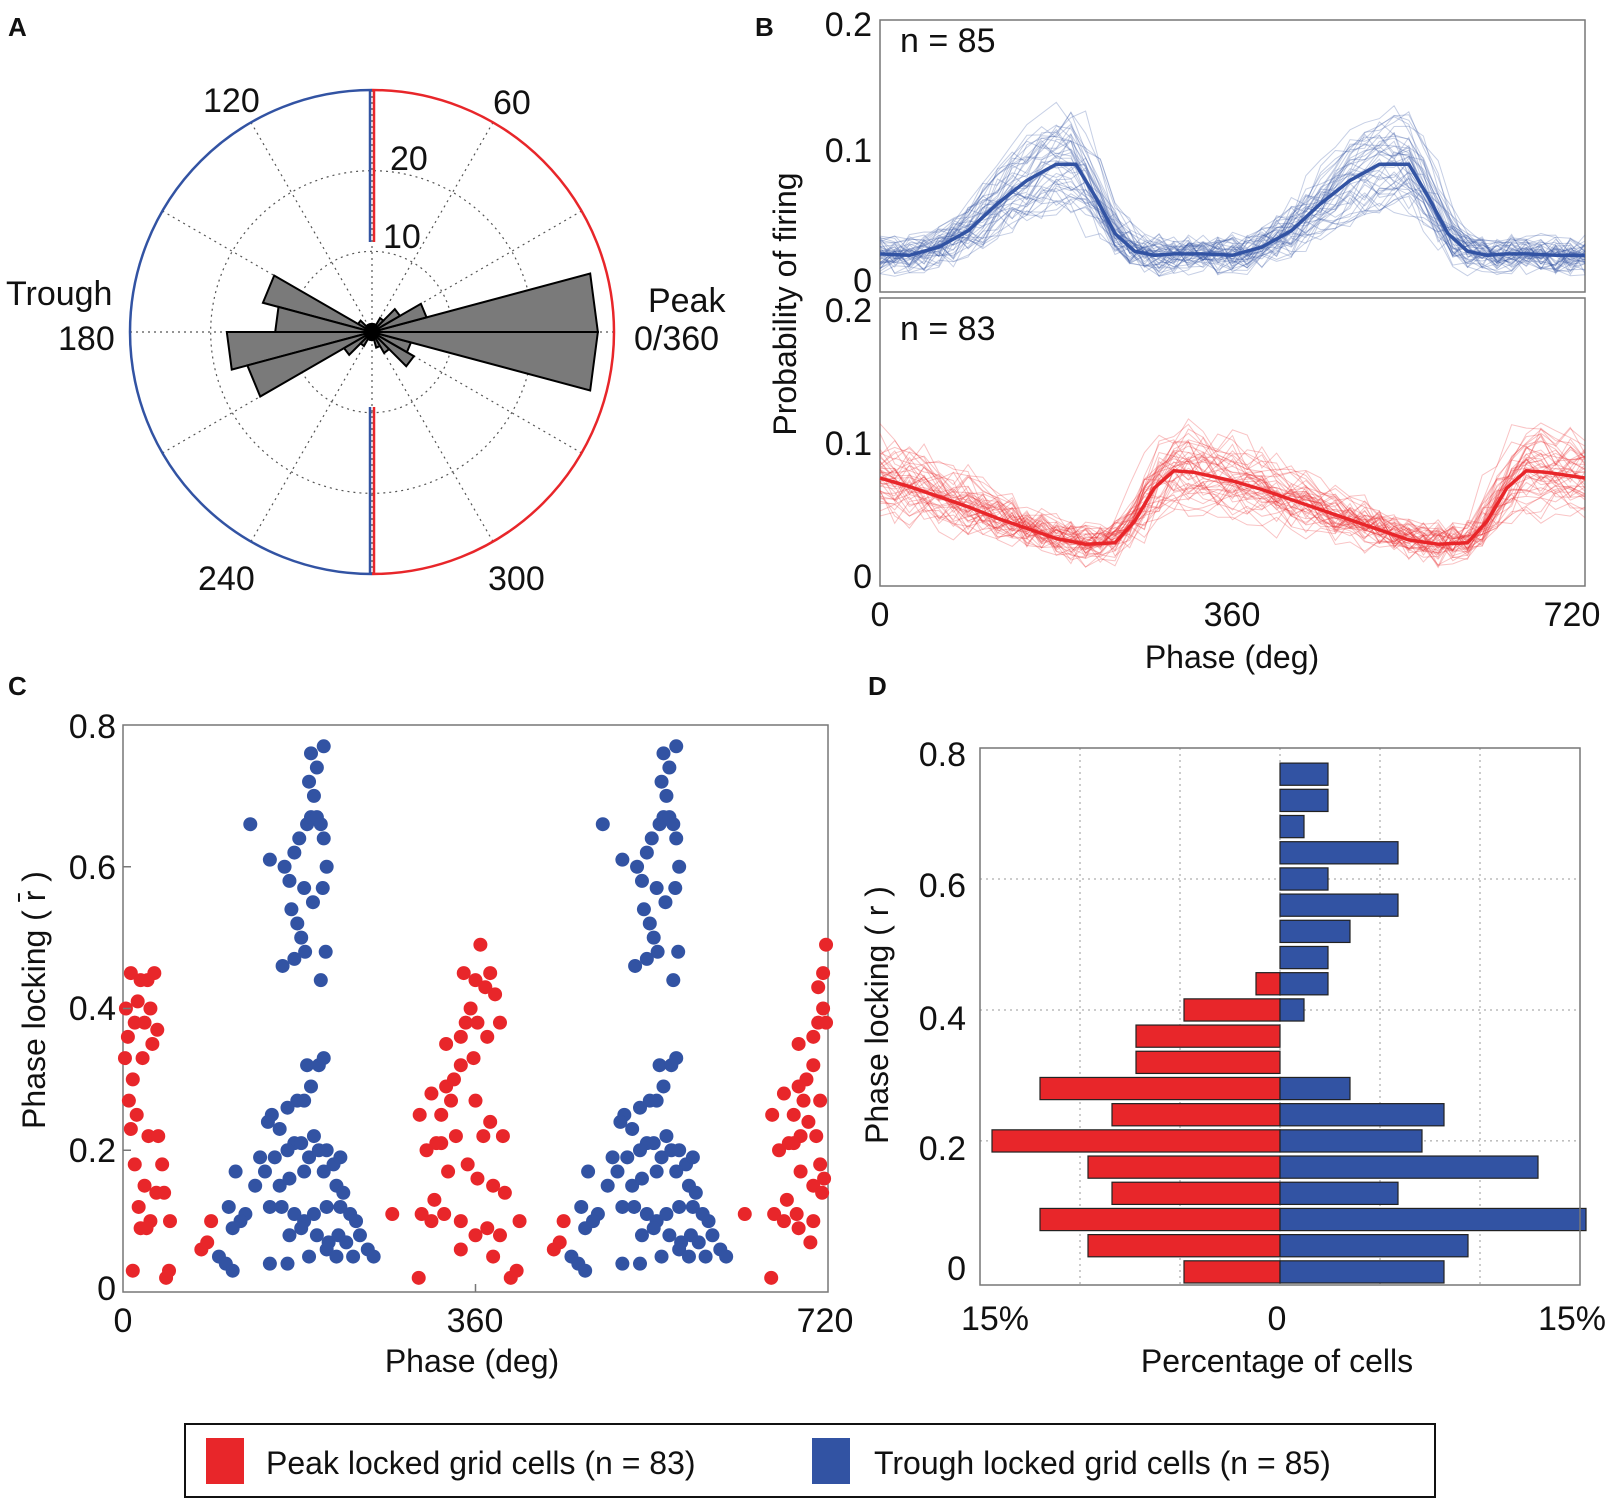  I want to click on c-axis-ticks, so click(300, 1079).